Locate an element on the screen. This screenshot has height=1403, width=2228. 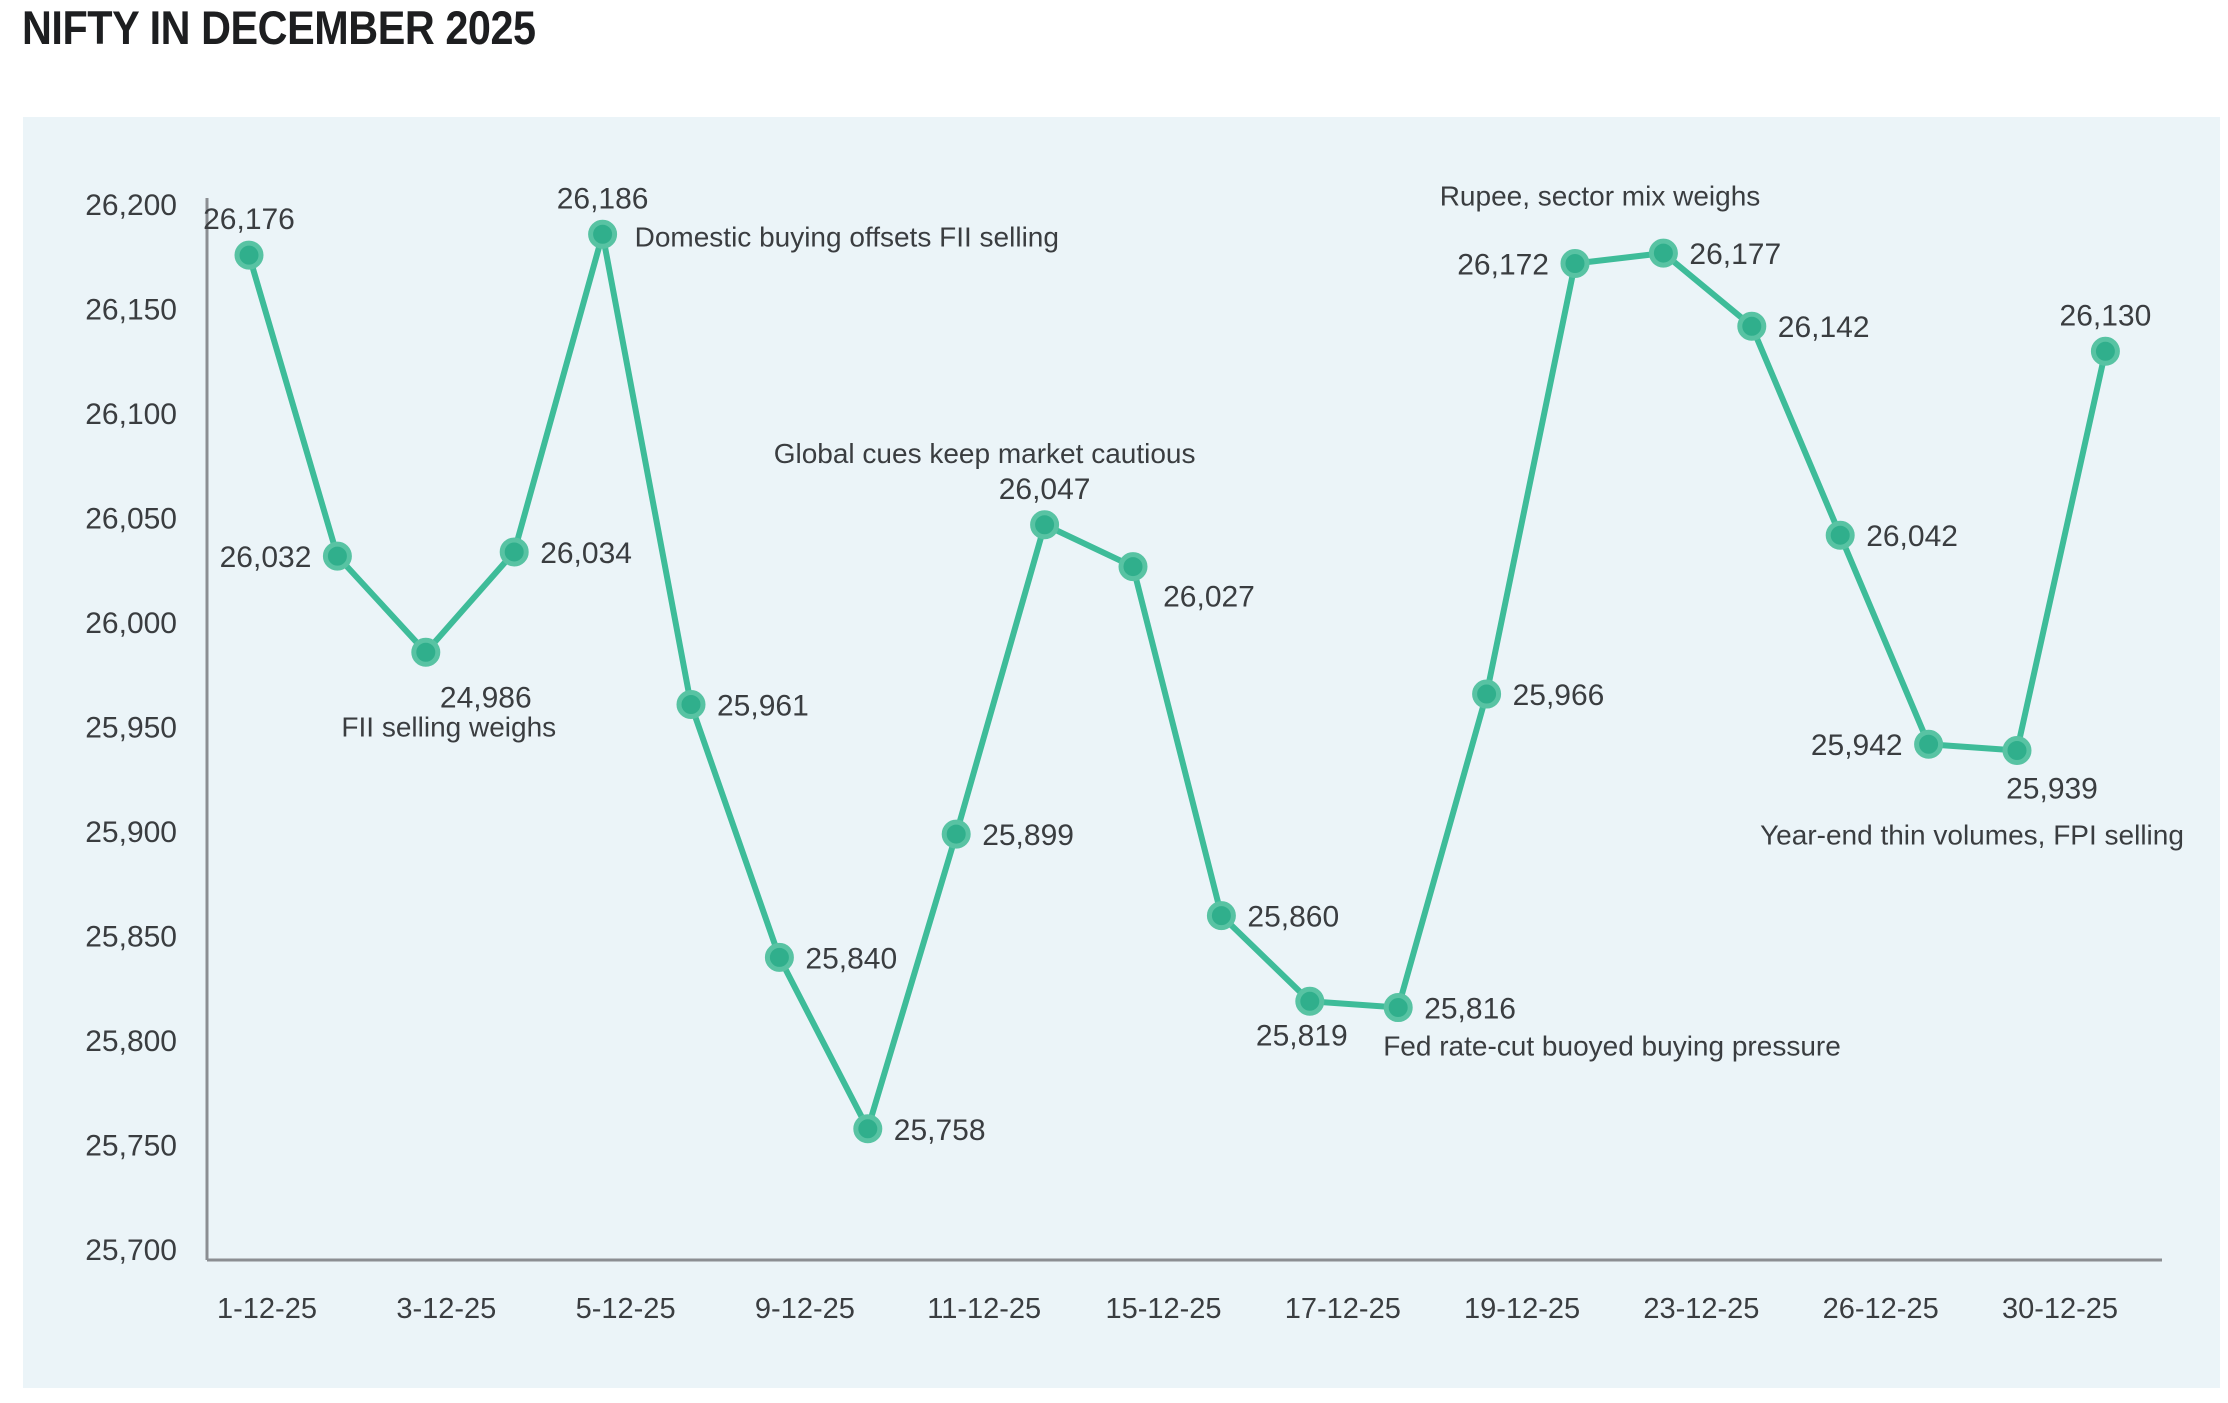
data-point-label: 25,758 is located at coordinates (940, 1130).